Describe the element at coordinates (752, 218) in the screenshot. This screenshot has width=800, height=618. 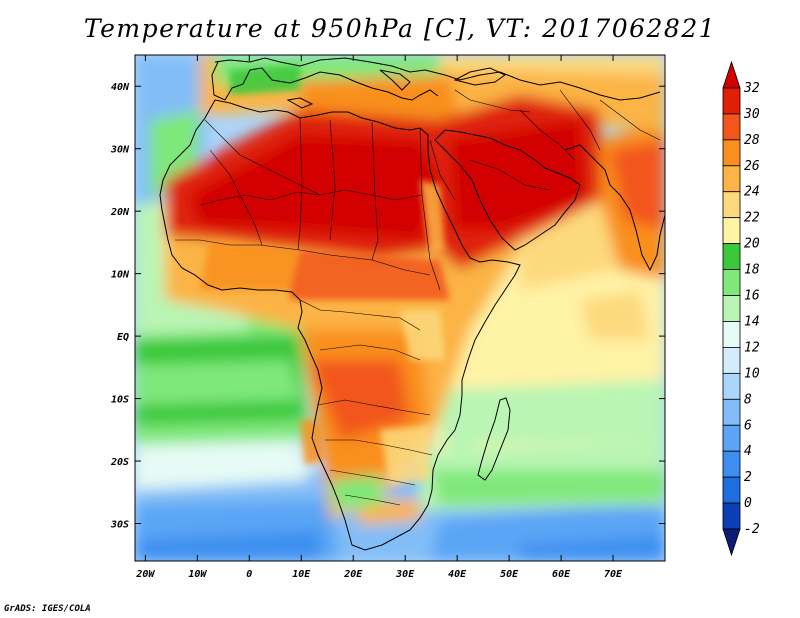
I see `colorbar-label: 22` at that location.